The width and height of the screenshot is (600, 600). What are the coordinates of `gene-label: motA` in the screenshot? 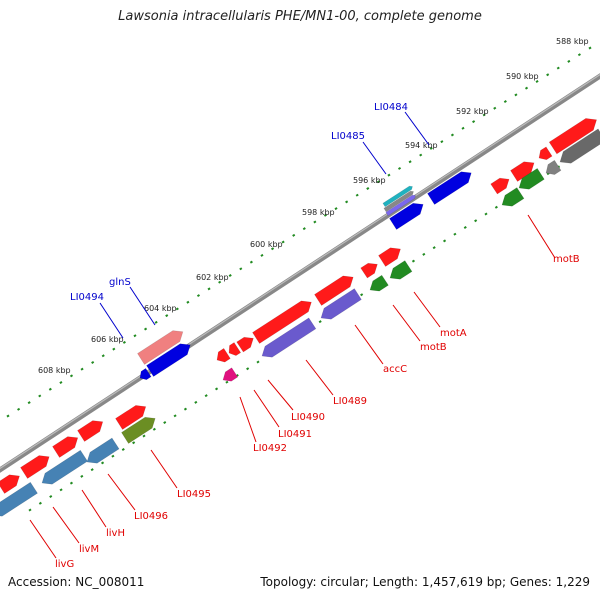 It's located at (453, 333).